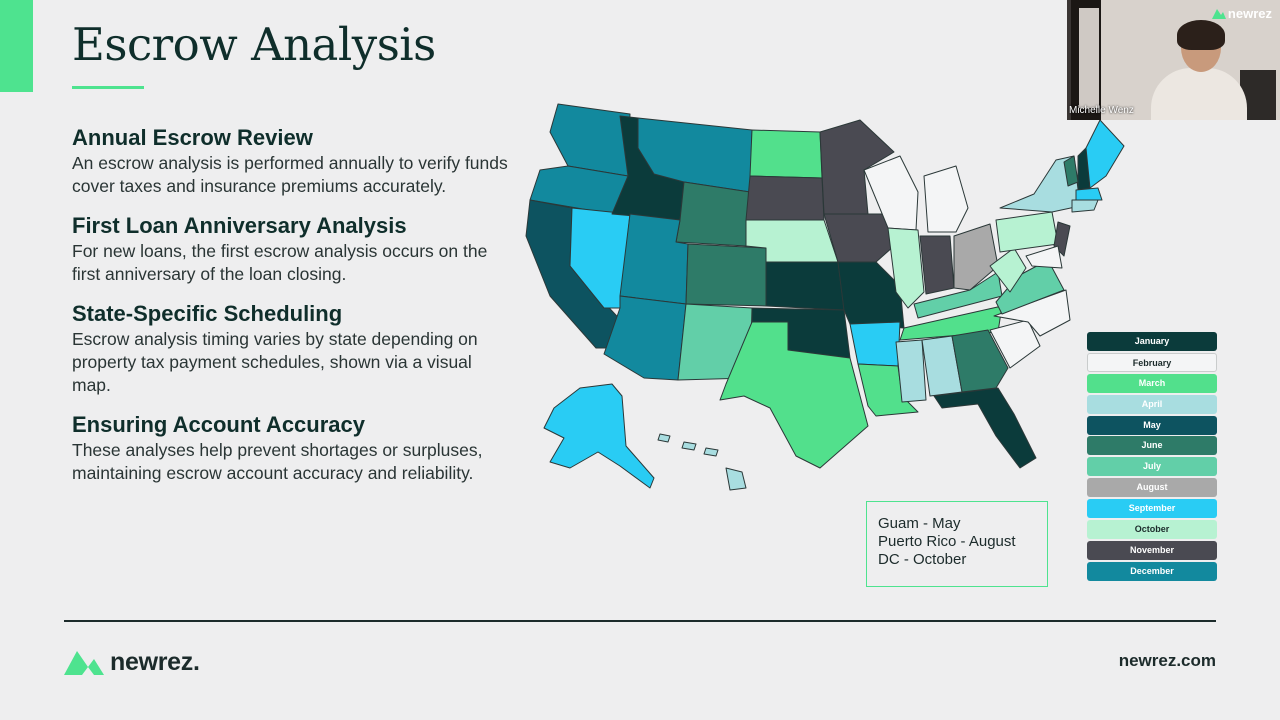 This screenshot has height=720, width=1280. What do you see at coordinates (1152, 467) in the screenshot?
I see `legend-item-july: July` at bounding box center [1152, 467].